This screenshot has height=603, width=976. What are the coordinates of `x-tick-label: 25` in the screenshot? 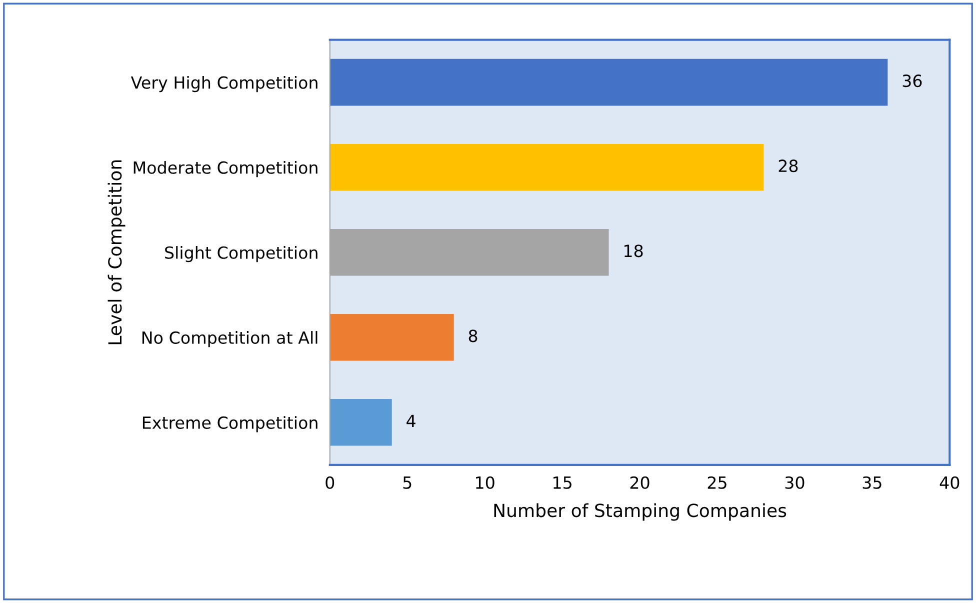 It's located at (717, 482).